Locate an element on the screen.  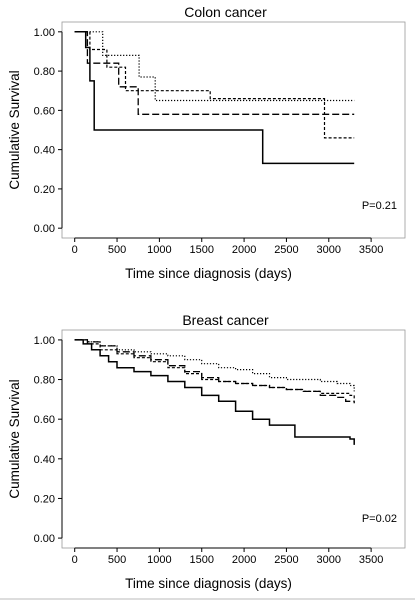
chart-title: Breast cancer is located at coordinates (225, 320).